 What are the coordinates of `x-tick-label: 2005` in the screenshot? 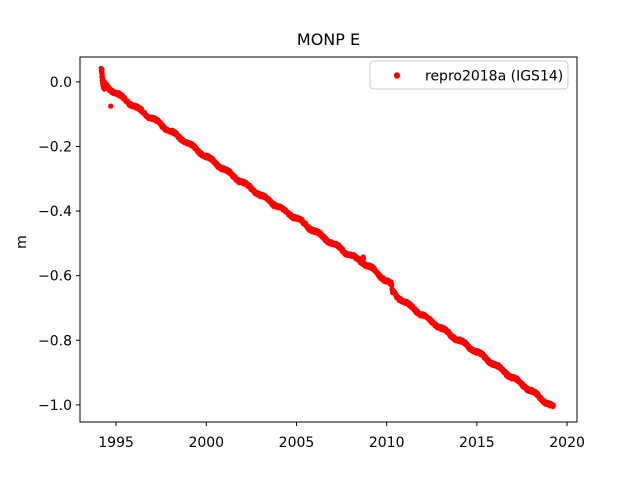 It's located at (297, 443).